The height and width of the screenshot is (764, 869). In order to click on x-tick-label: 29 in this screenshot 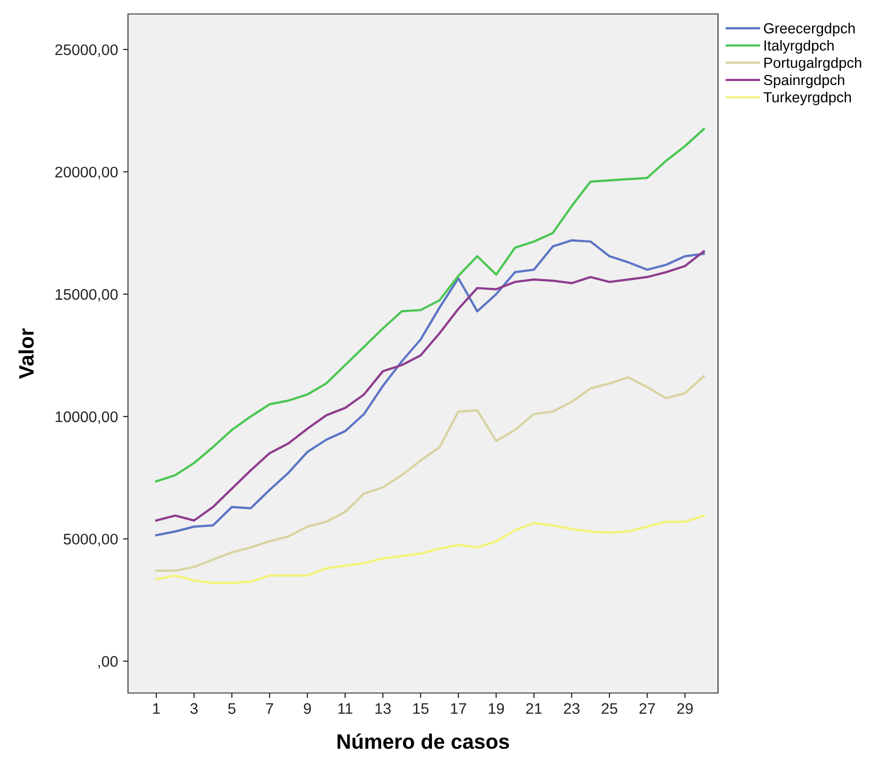, I will do `click(685, 708)`.